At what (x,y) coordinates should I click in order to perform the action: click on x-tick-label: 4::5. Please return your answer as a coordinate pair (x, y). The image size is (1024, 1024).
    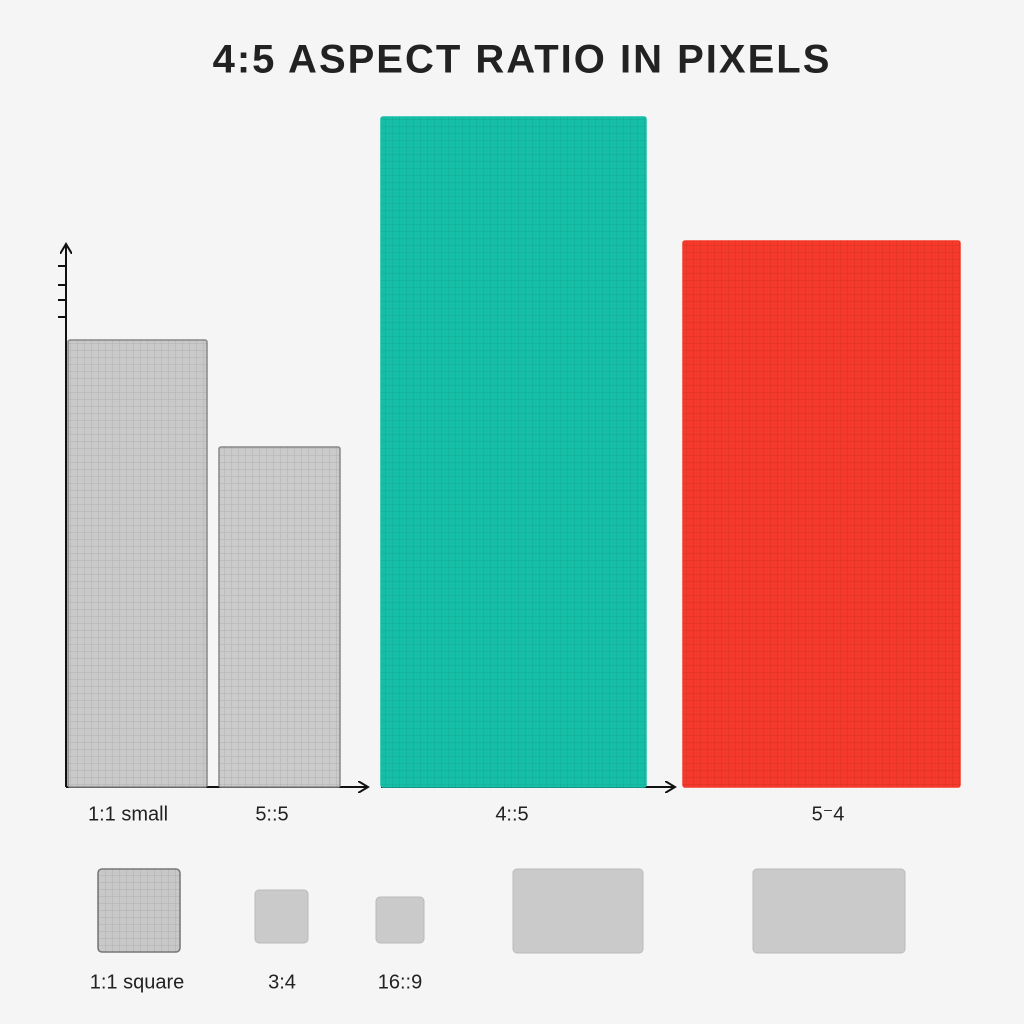
    Looking at the image, I should click on (511, 814).